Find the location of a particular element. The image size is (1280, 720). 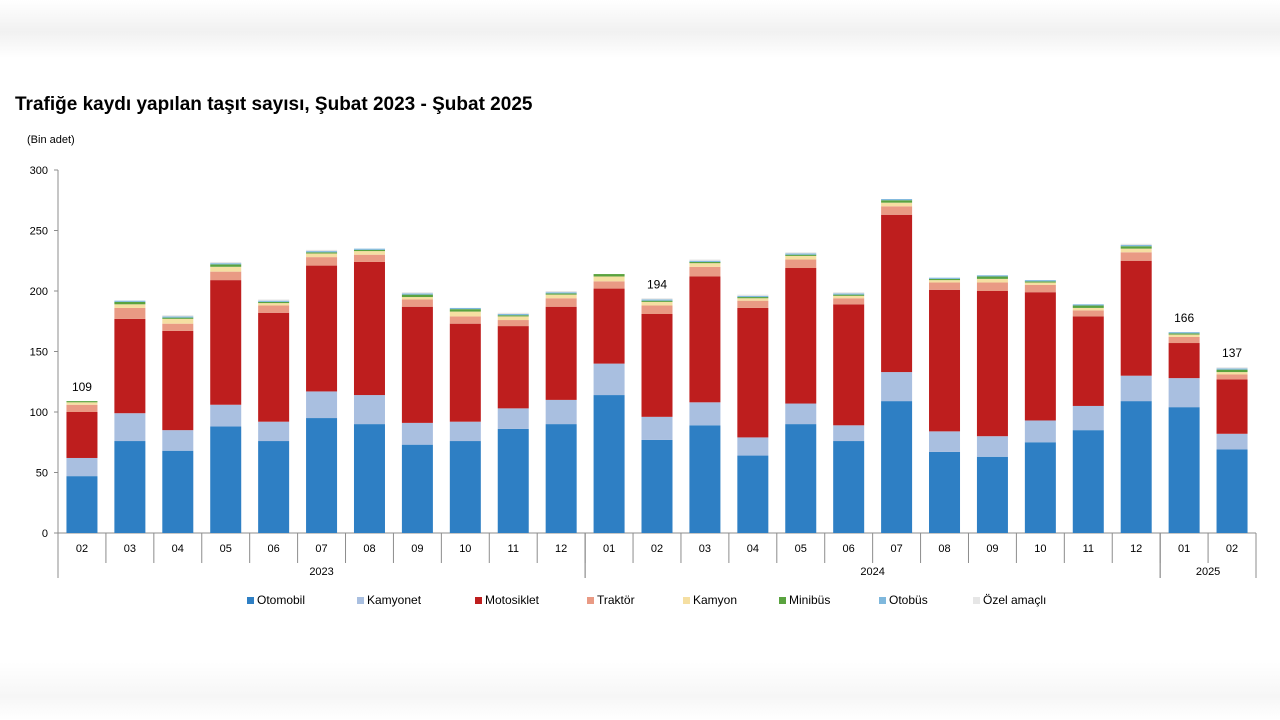

x-tick-label: 02 is located at coordinates (1232, 549).